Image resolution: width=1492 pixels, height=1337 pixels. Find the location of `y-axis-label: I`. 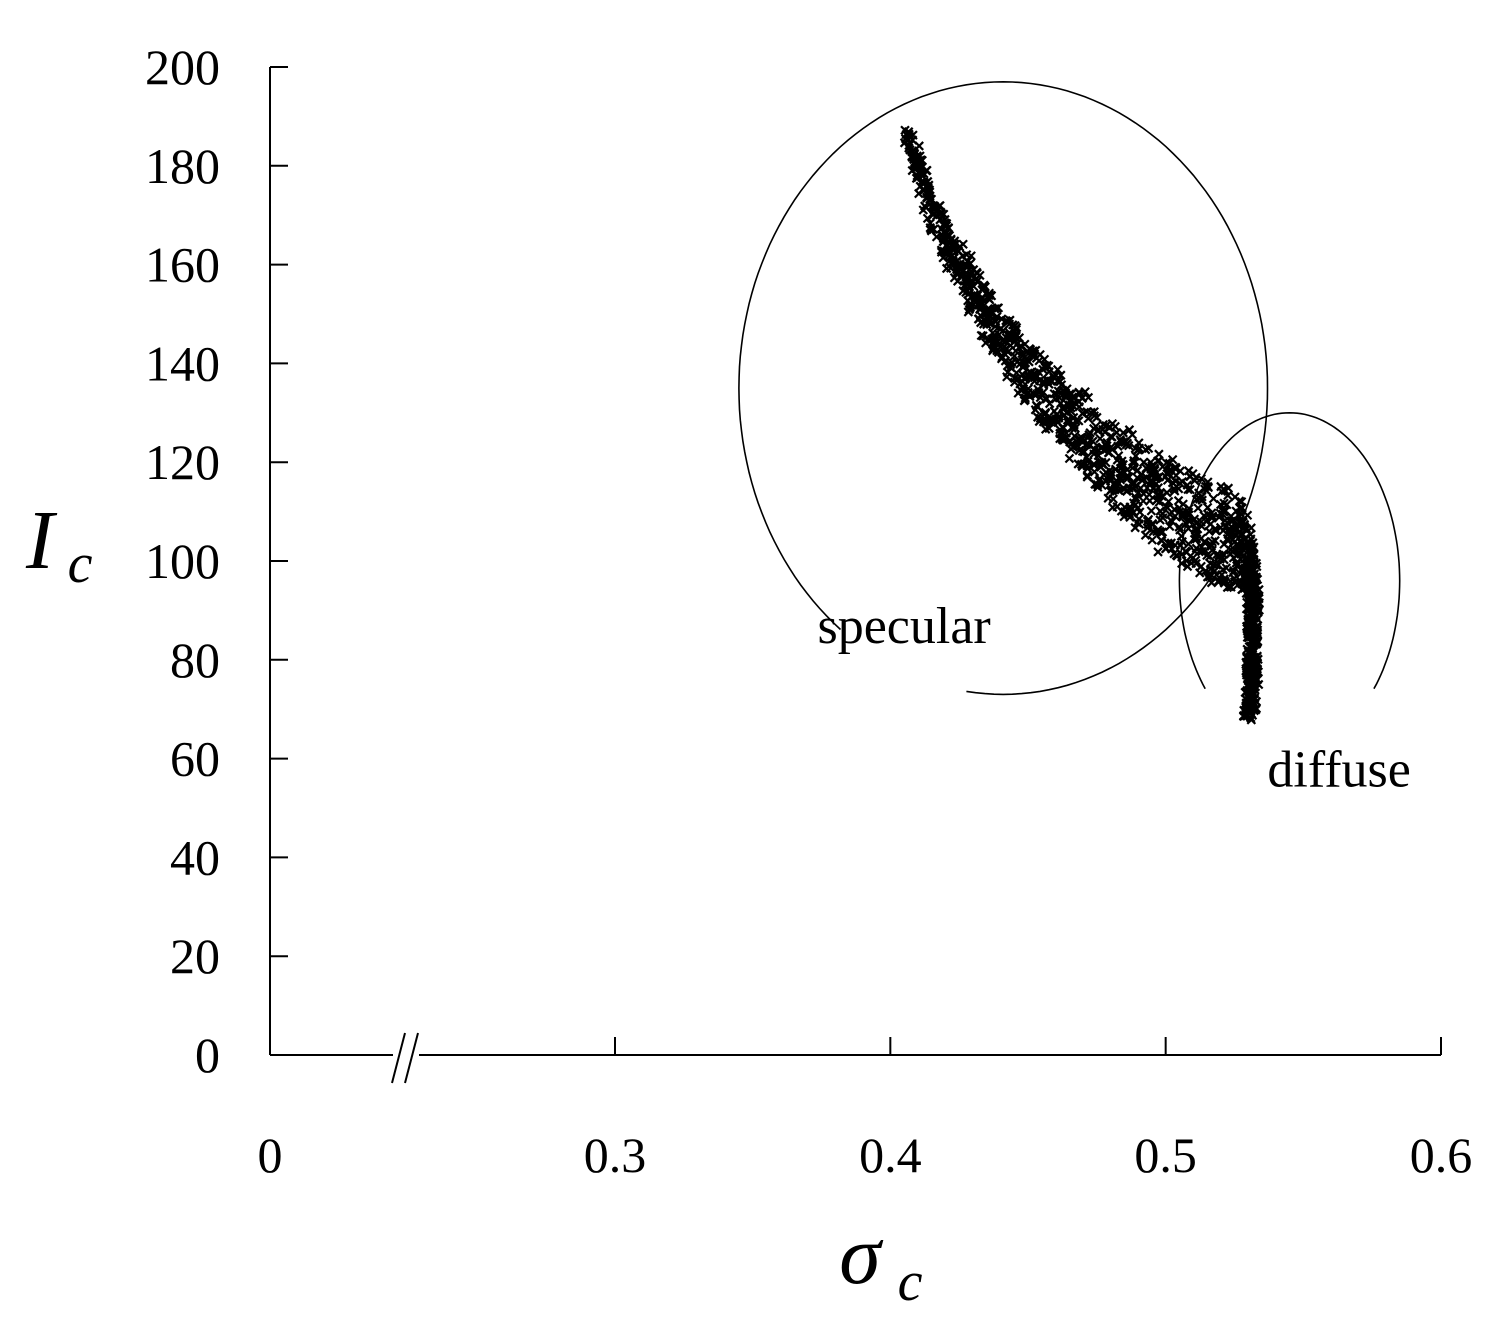

y-axis-label: I is located at coordinates (41, 540).